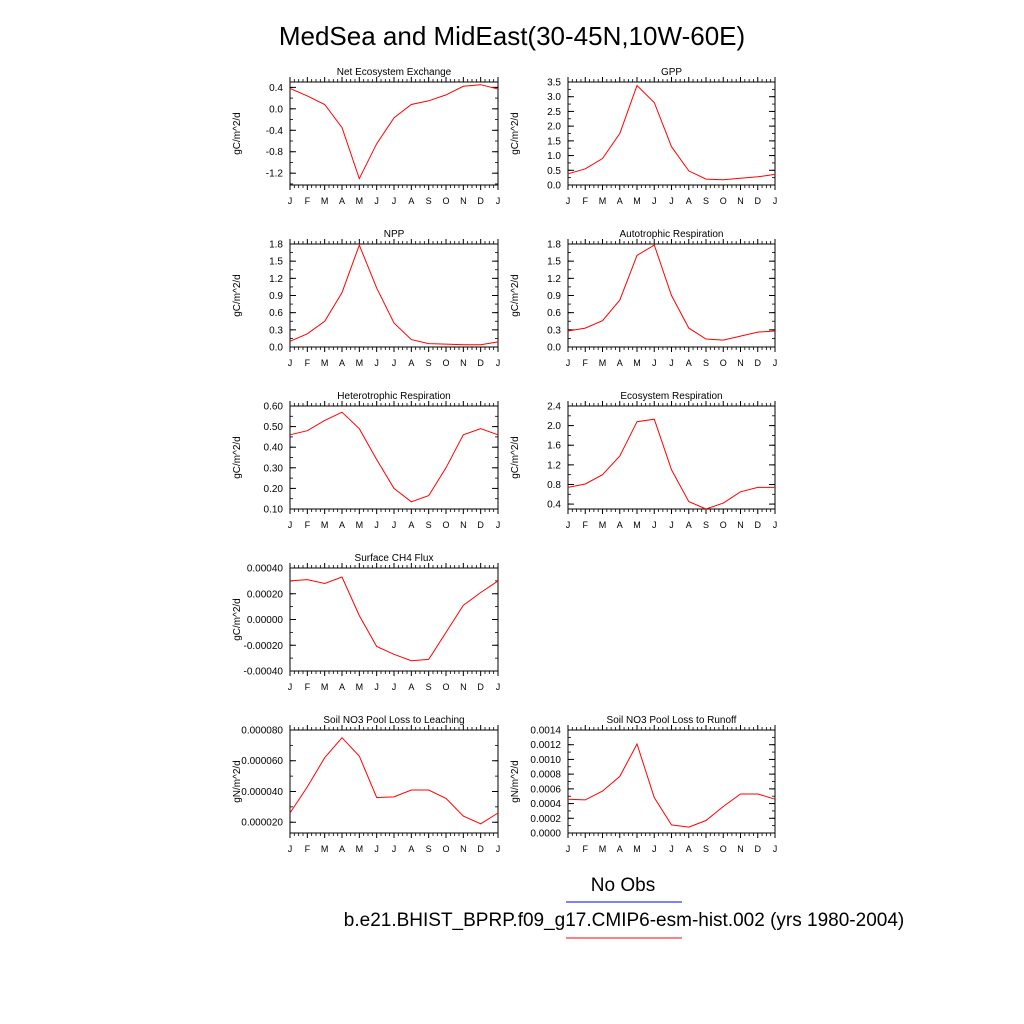 This screenshot has height=1024, width=1024. What do you see at coordinates (276, 88) in the screenshot?
I see `y-tick-label: 0.4` at bounding box center [276, 88].